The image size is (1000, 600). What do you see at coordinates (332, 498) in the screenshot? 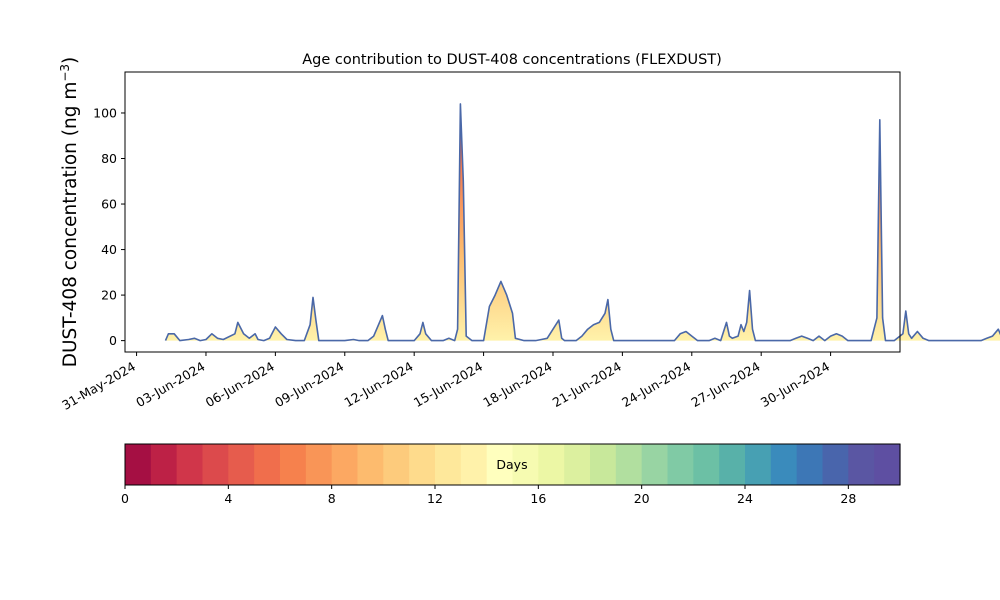
I see `colorbar-tick-label: 8` at bounding box center [332, 498].